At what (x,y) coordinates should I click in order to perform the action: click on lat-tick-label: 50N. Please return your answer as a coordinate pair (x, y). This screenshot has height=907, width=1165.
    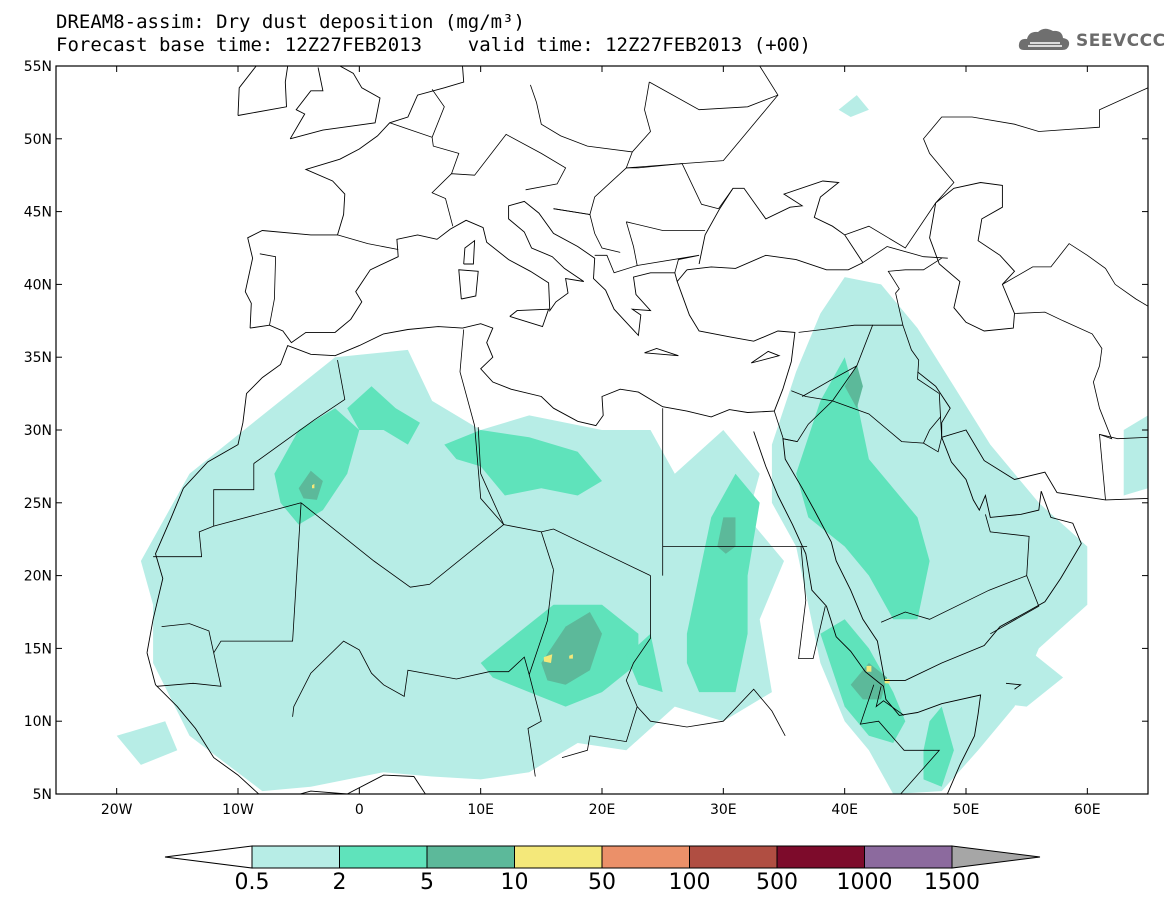
    Looking at the image, I should click on (38, 140).